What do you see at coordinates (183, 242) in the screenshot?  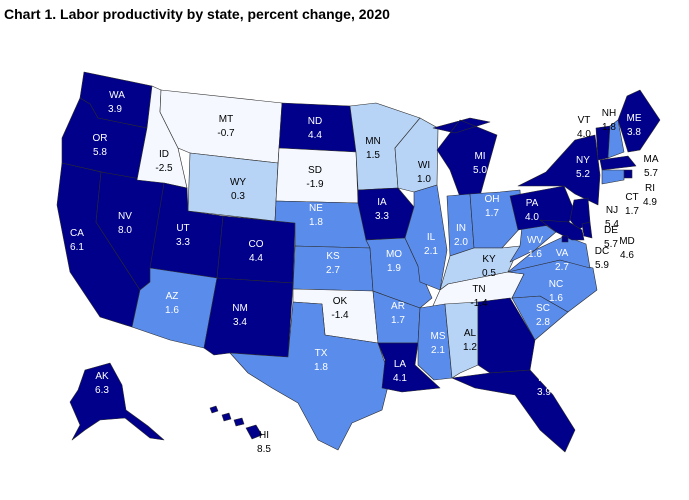 I see `state-value-ut: 3.3` at bounding box center [183, 242].